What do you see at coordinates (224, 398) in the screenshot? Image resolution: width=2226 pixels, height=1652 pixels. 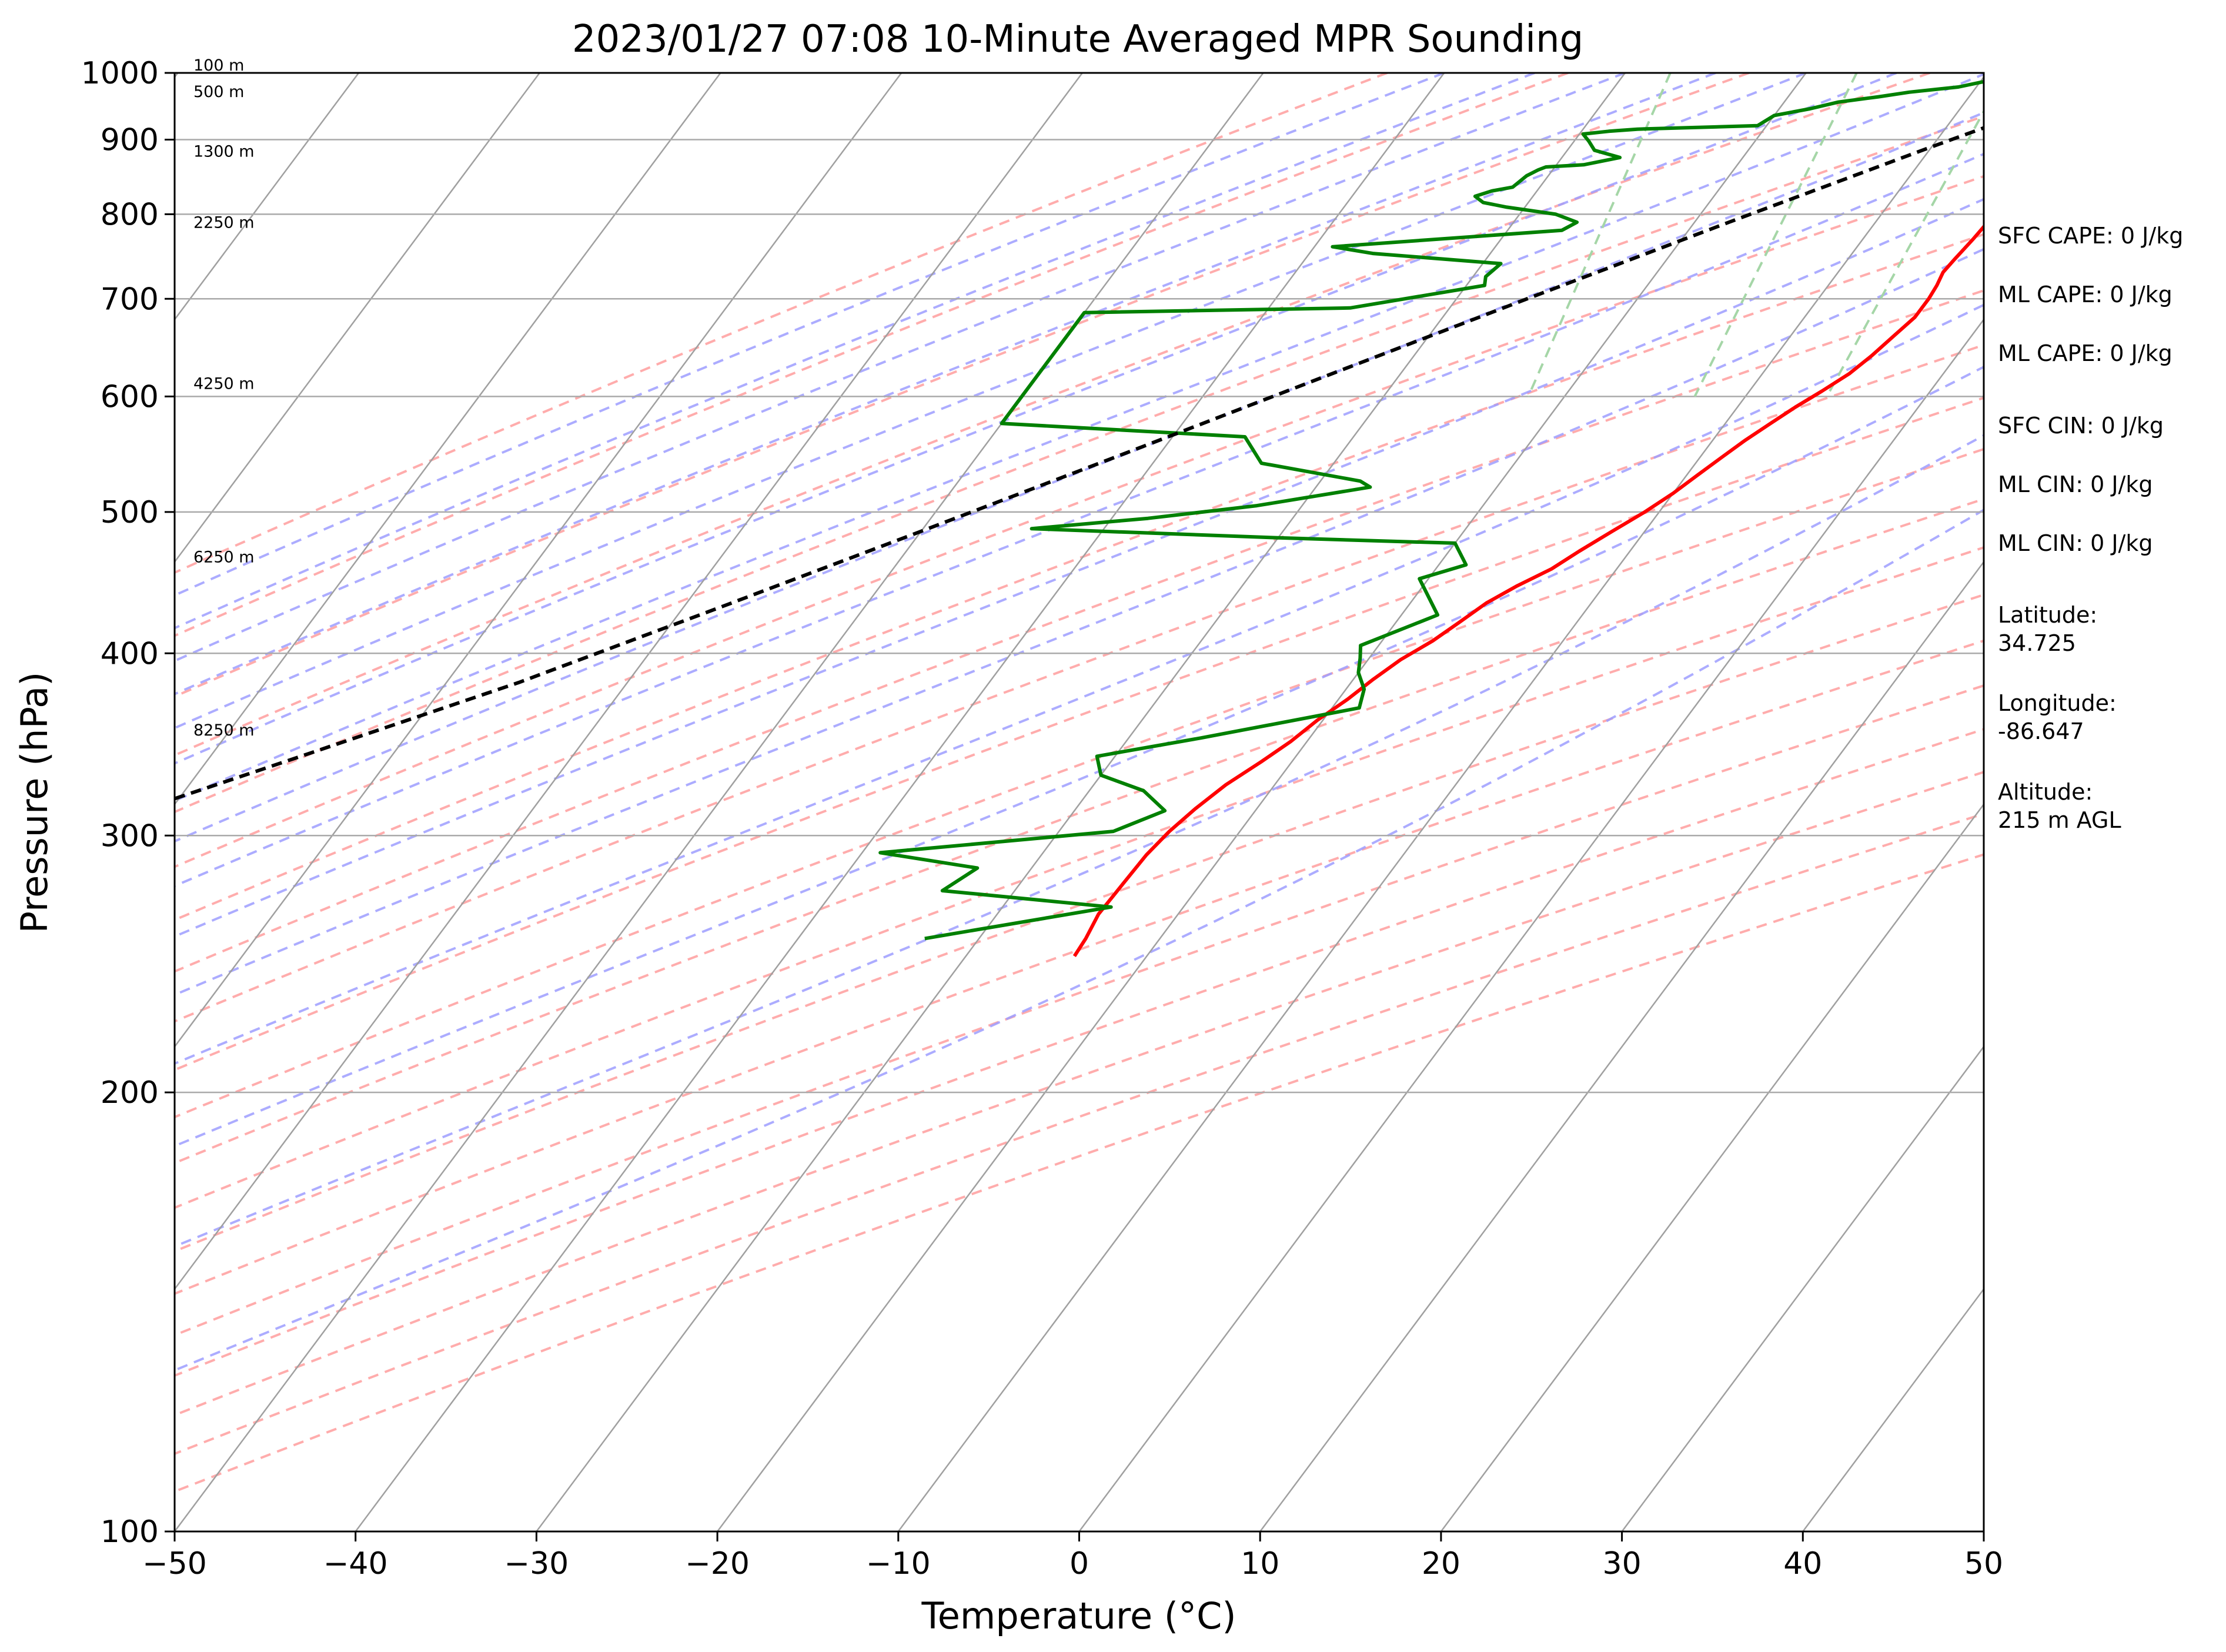 I see `height-labels: 100 m 500 m 1300 m 2250 m 4250 m 6250 m 8250 m` at bounding box center [224, 398].